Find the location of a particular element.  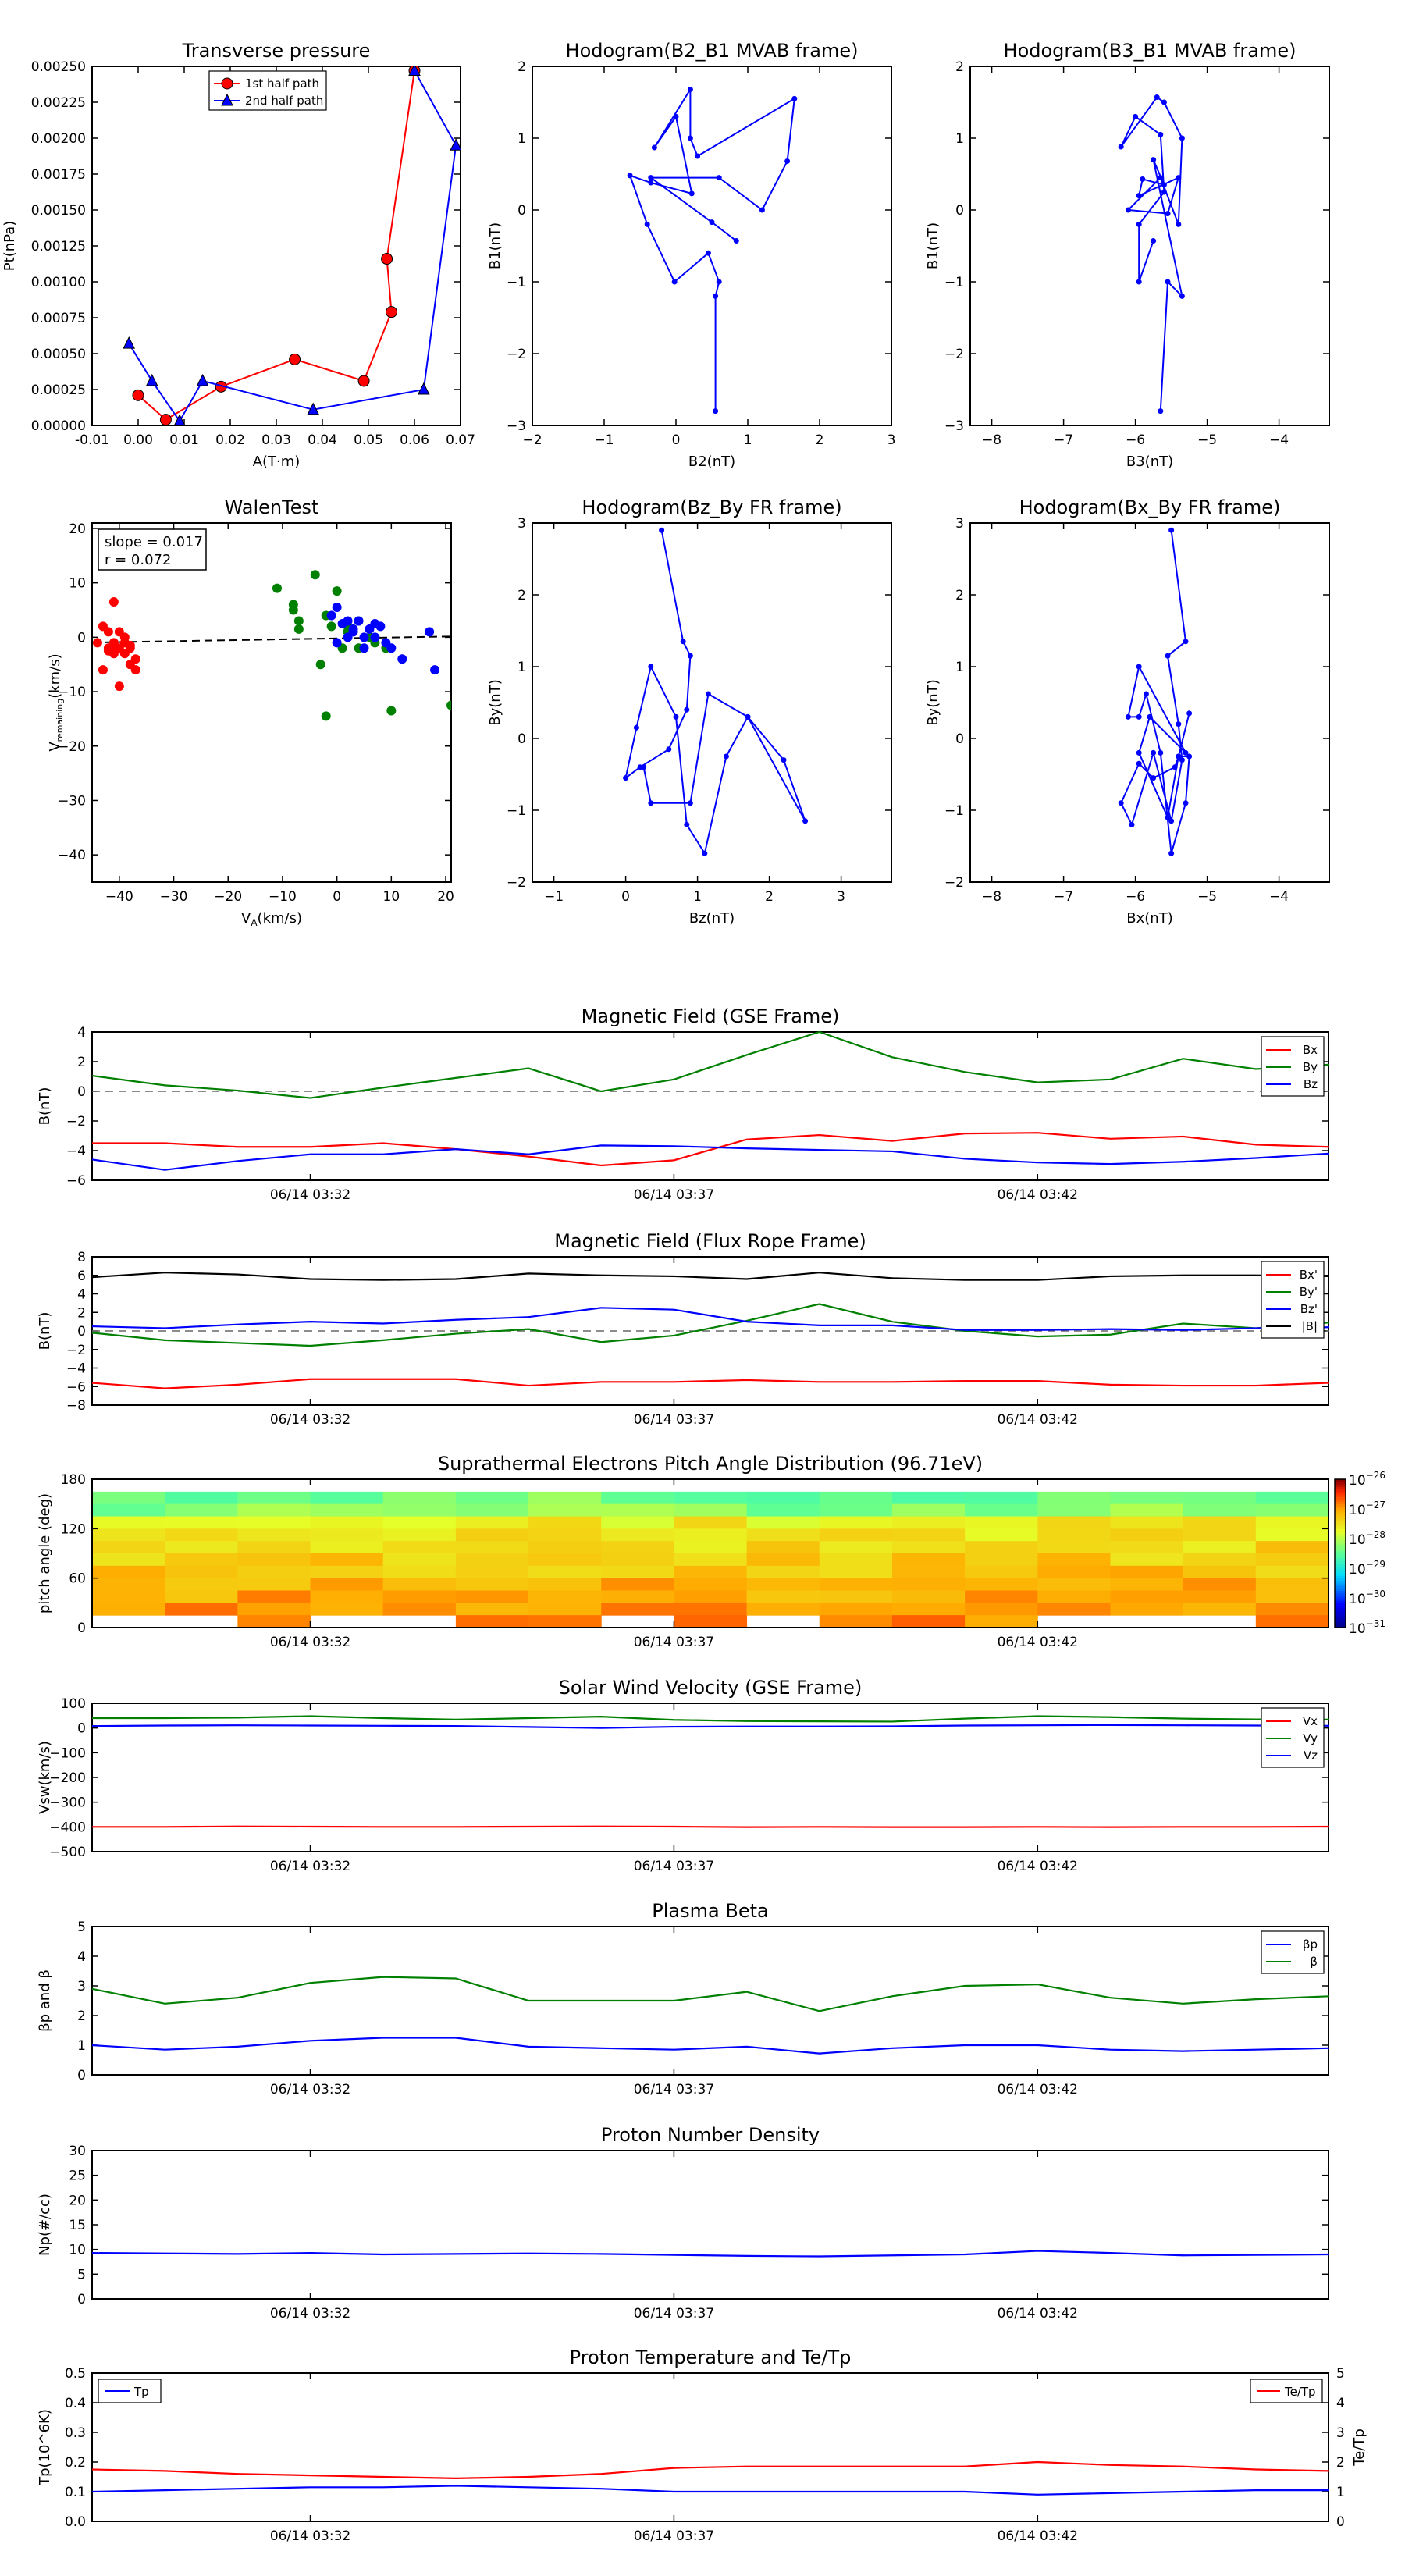

chart-title: Transverse pressure is located at coordinates (276, 51).